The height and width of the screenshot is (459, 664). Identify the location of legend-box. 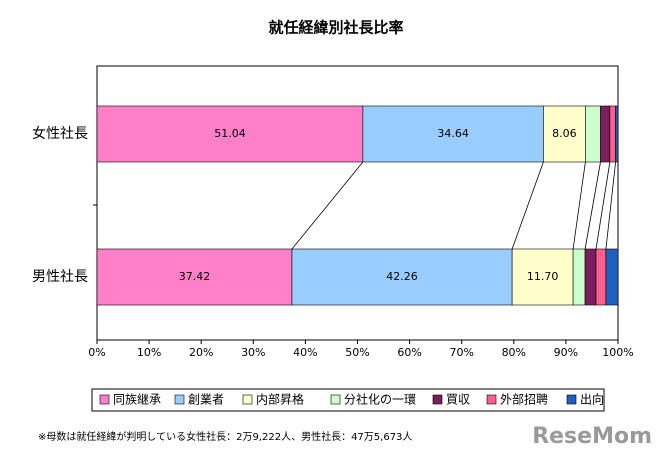
(348, 400).